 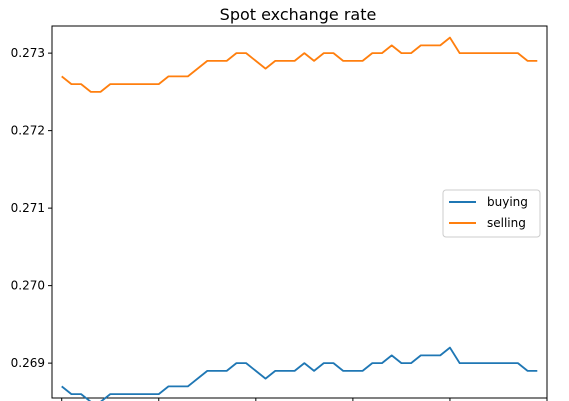 What do you see at coordinates (299, 64) in the screenshot?
I see `series-line-selling` at bounding box center [299, 64].